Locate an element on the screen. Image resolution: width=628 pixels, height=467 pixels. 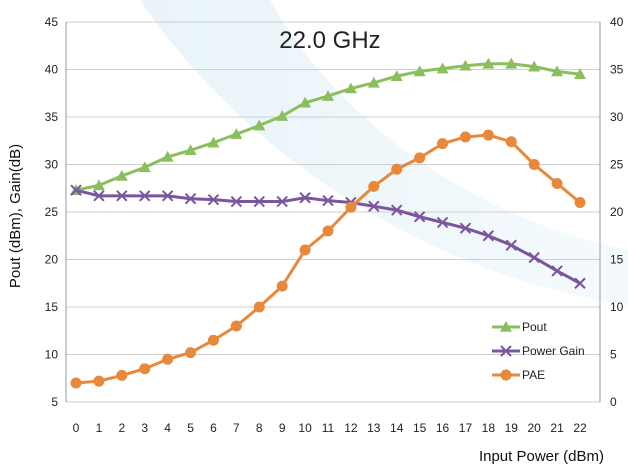
x-tick-label: 10 is located at coordinates (305, 428).